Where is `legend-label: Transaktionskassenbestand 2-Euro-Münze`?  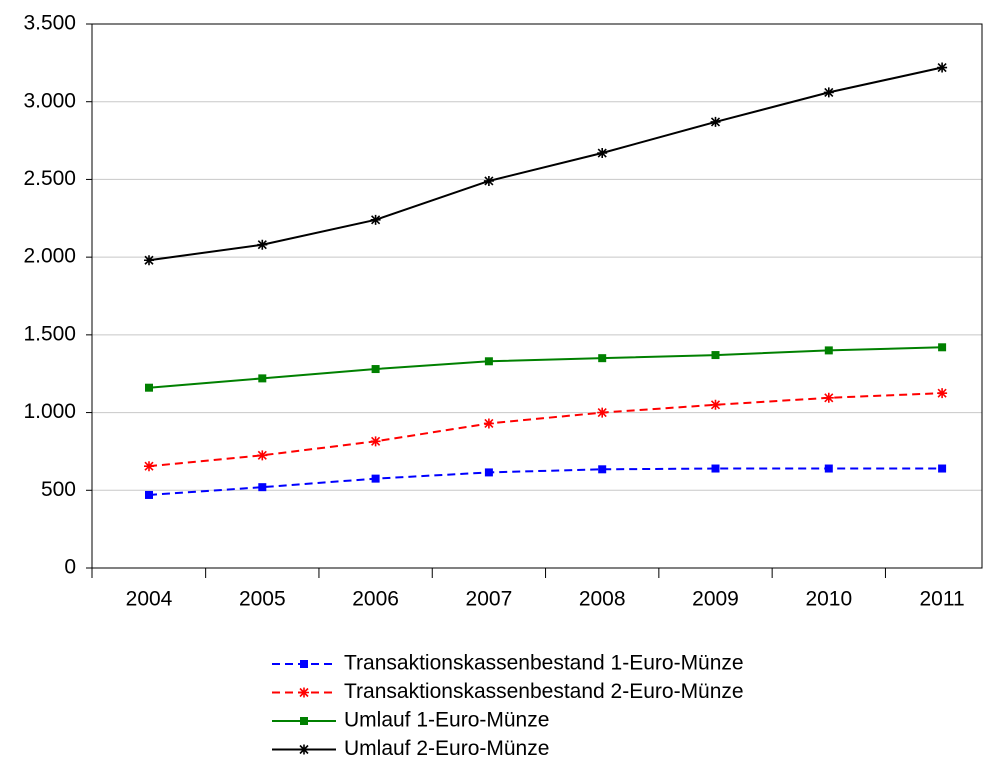 legend-label: Transaktionskassenbestand 2-Euro-Münze is located at coordinates (544, 691).